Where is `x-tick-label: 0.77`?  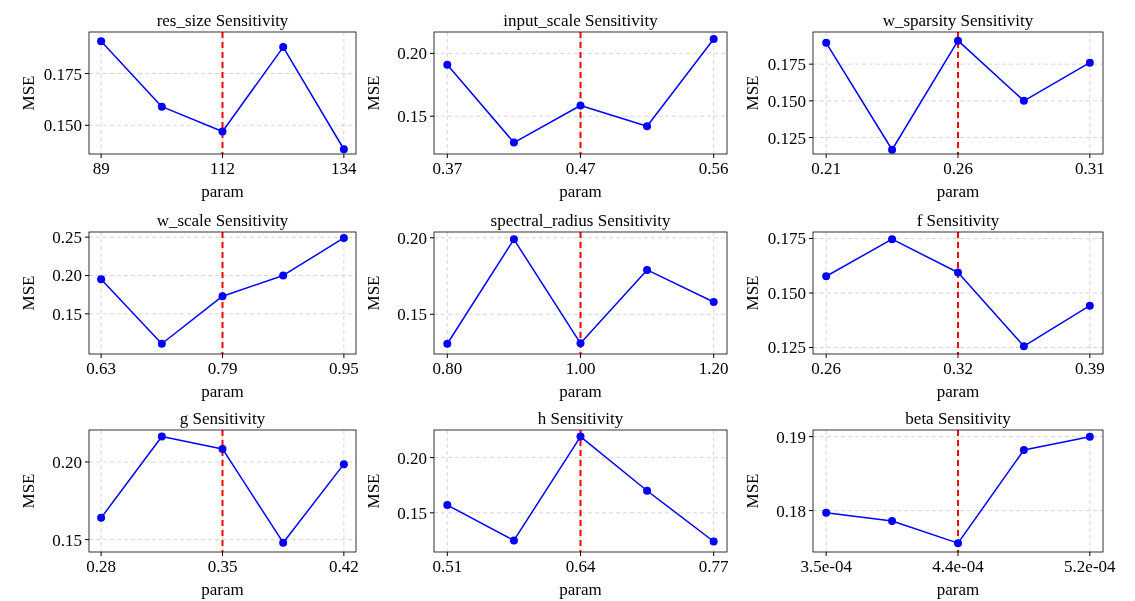 x-tick-label: 0.77 is located at coordinates (714, 566).